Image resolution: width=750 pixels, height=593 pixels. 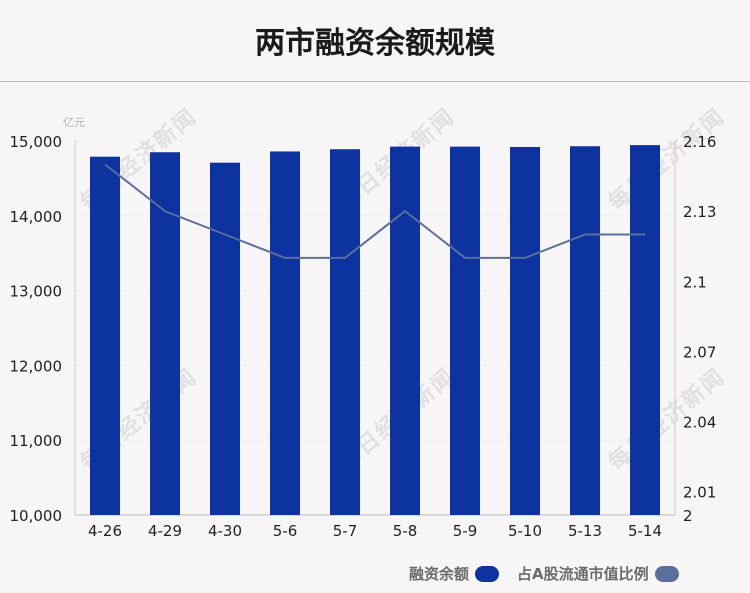 What do you see at coordinates (666, 573) in the screenshot?
I see `legend-swatch-ratio` at bounding box center [666, 573].